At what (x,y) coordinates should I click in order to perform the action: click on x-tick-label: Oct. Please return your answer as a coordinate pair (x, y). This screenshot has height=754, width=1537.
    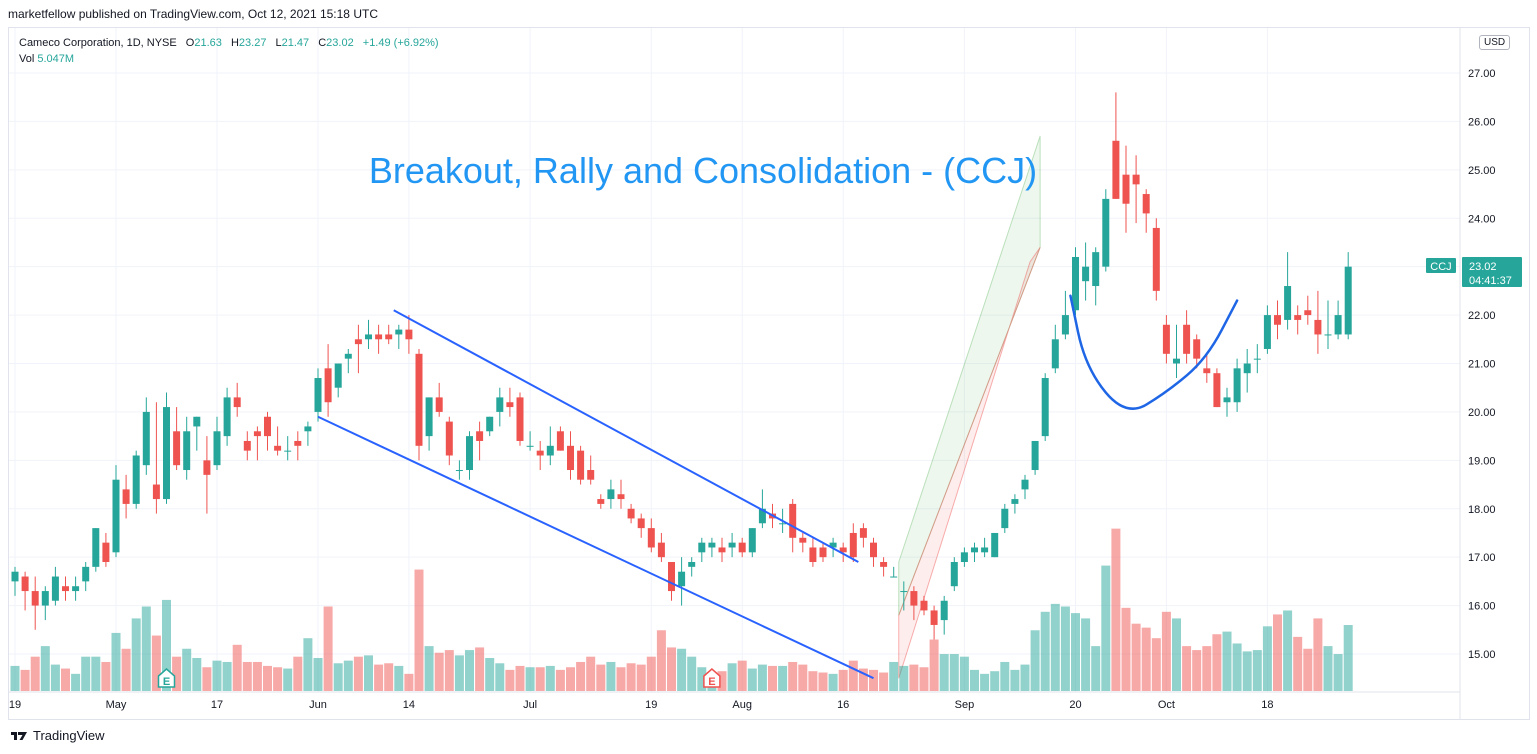
    Looking at the image, I should click on (1166, 705).